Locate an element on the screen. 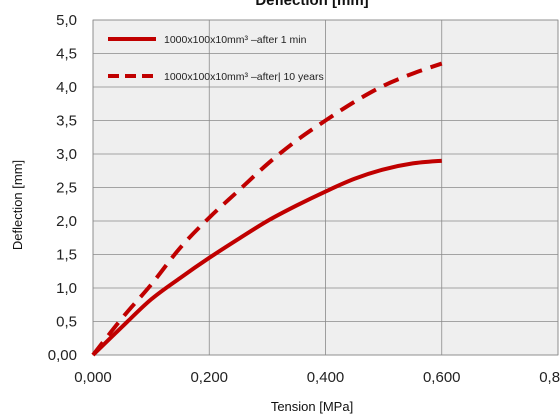  y-tick-label: 2,5 is located at coordinates (66, 188).